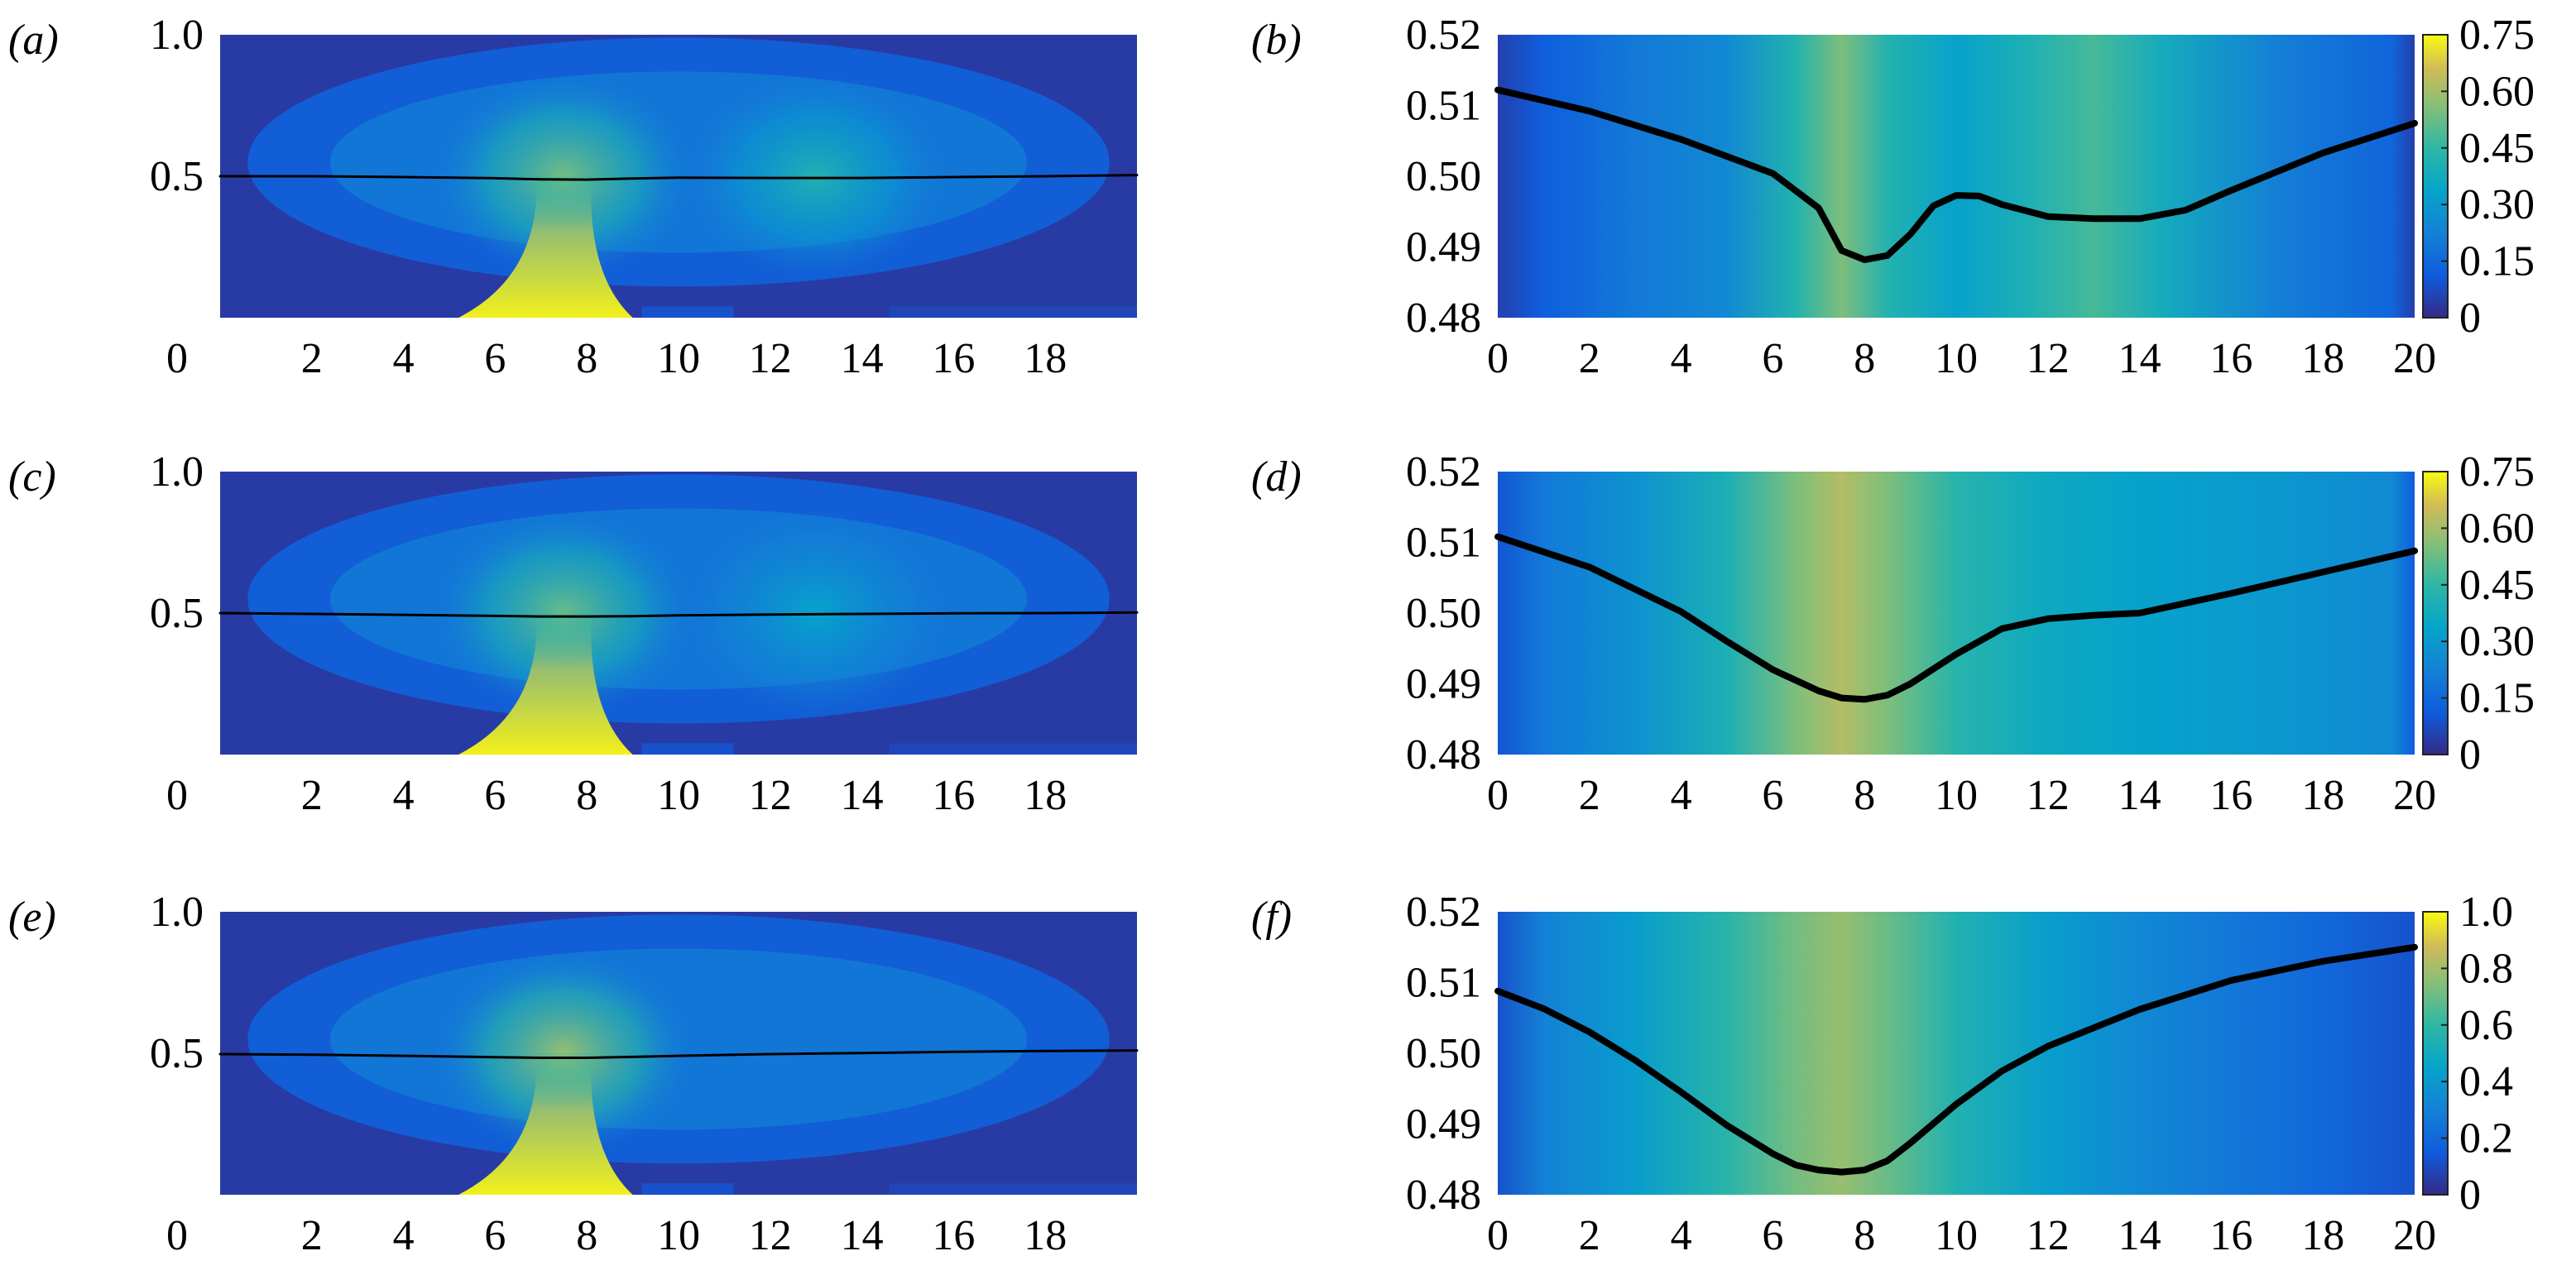  I want to click on field-background, so click(1957, 613).